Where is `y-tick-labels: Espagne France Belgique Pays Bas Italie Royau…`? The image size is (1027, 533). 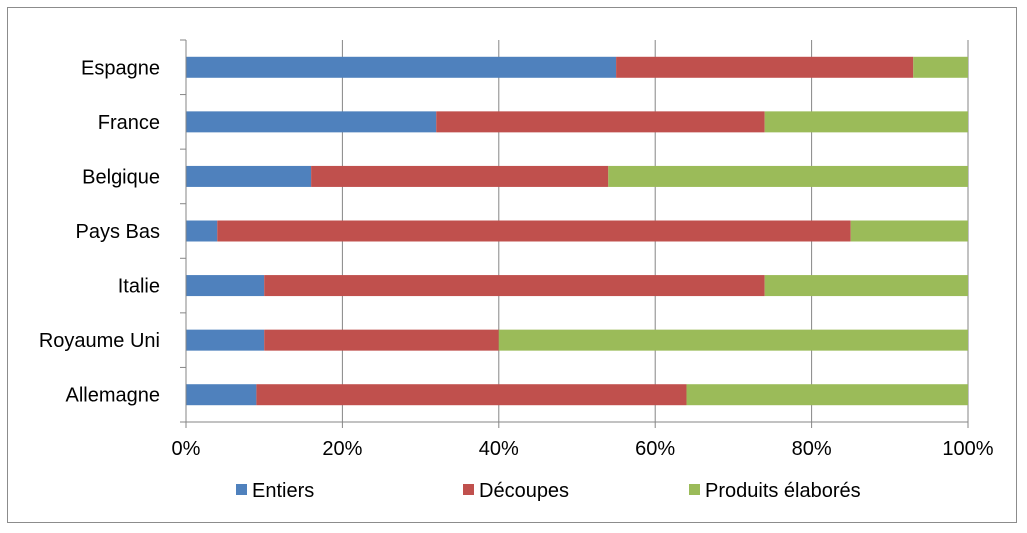 y-tick-labels: Espagne France Belgique Pays Bas Italie Royau… is located at coordinates (99, 231).